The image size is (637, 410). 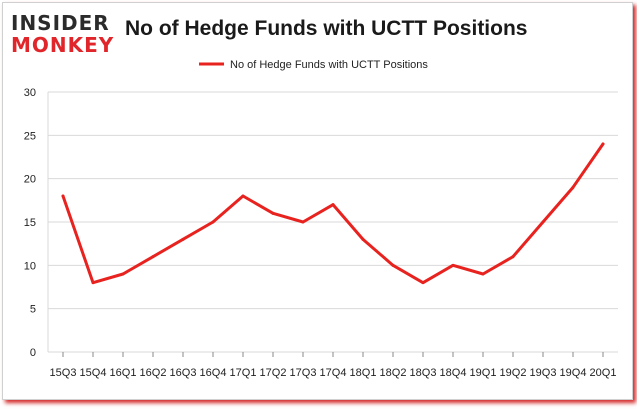 I want to click on insider-monkey-logo: INSIDER MONKEY, so click(x=66, y=34).